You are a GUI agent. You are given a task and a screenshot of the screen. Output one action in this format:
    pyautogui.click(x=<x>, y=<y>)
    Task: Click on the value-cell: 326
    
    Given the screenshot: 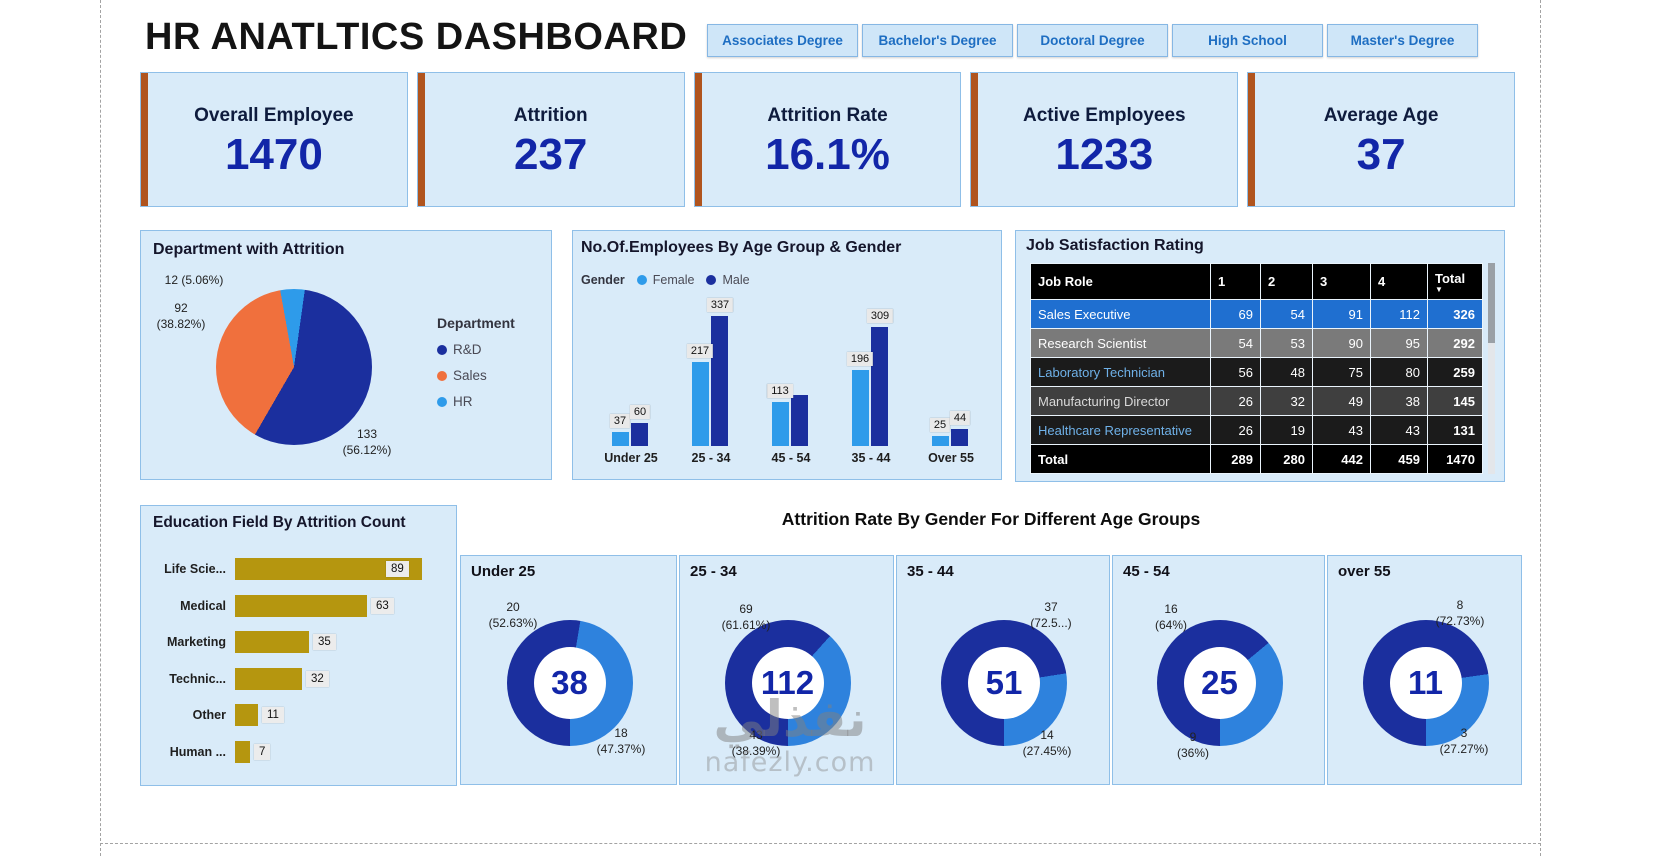 What is the action you would take?
    pyautogui.click(x=1455, y=314)
    